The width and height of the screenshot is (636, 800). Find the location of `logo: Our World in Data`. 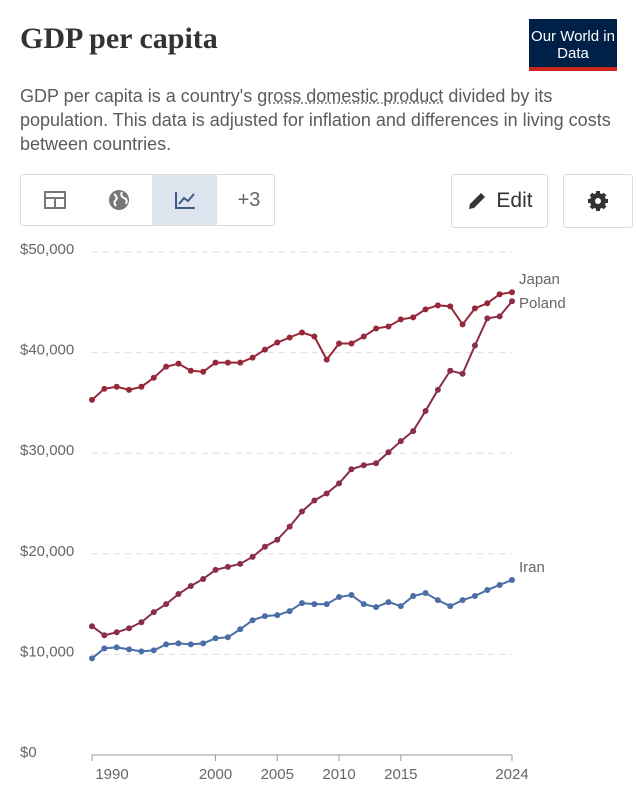

logo: Our World in Data is located at coordinates (573, 45).